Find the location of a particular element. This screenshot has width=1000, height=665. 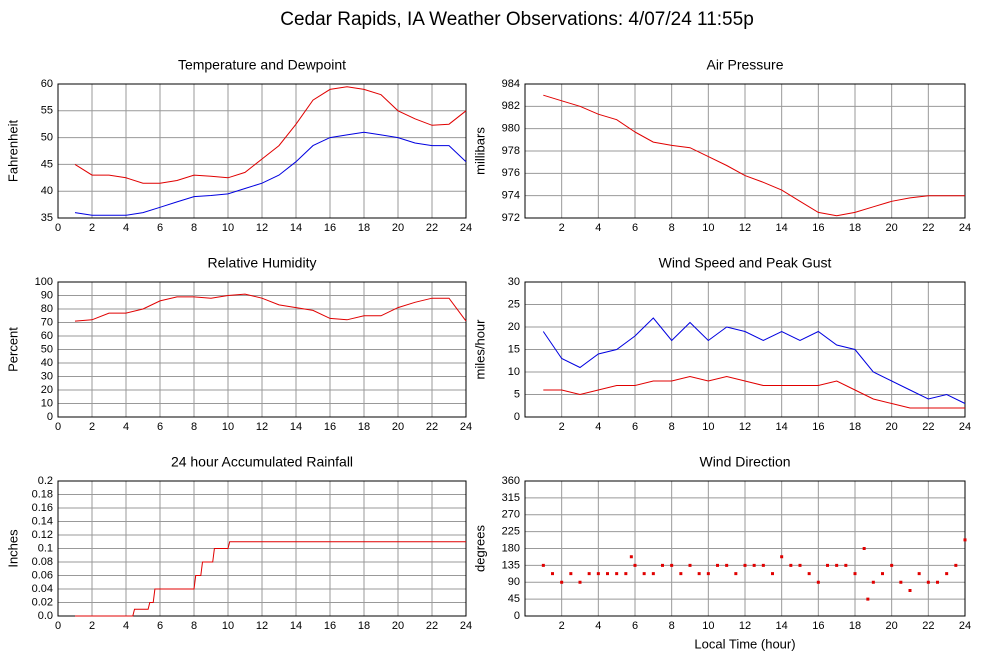

chart-title: 24 hour Accumulated Rainfall is located at coordinates (262, 462).